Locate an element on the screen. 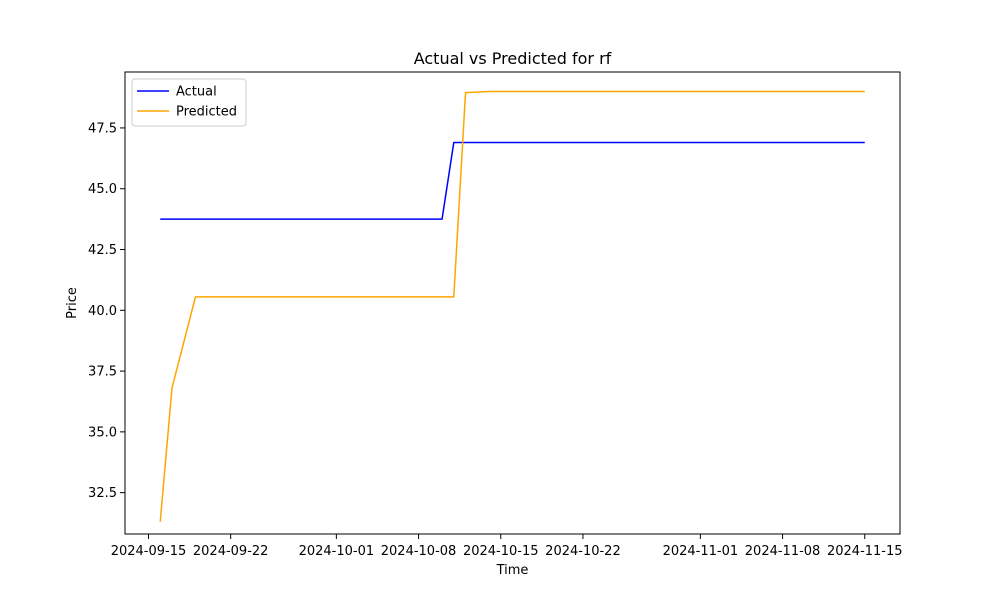 This screenshot has width=1000, height=600. legend-label-predicted: Predicted is located at coordinates (206, 112).